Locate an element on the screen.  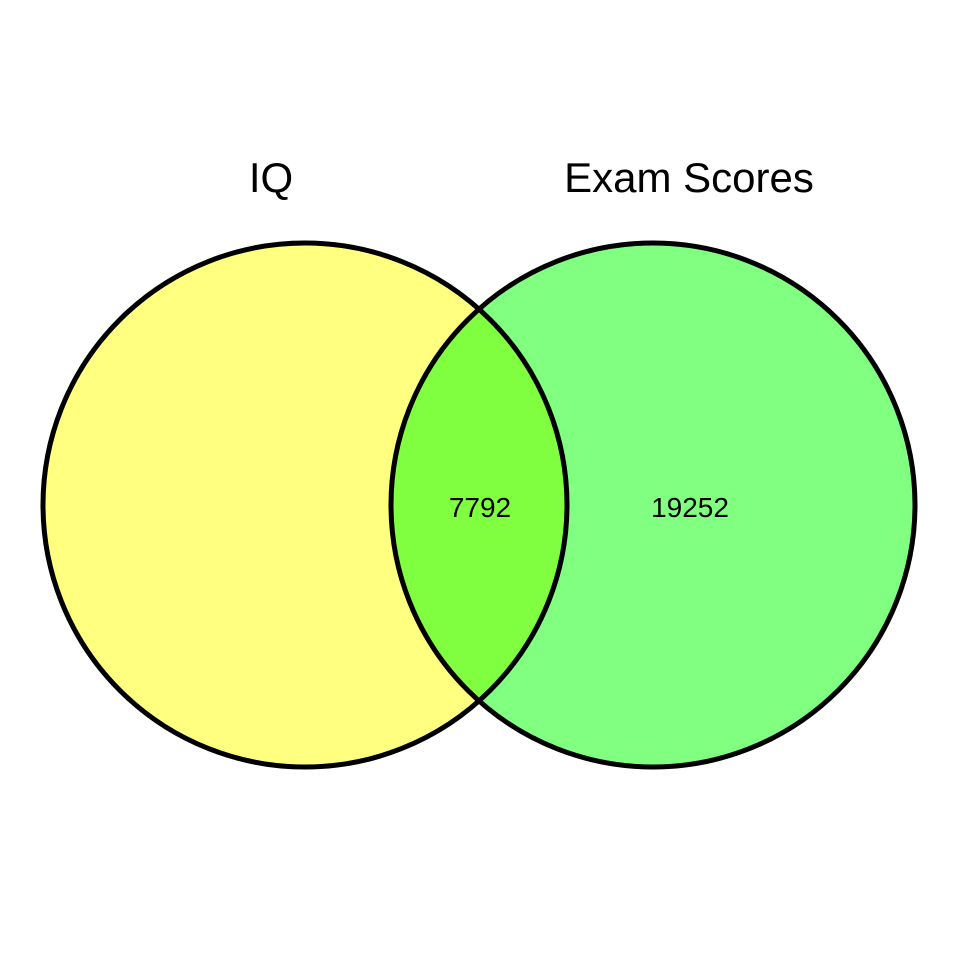
exam-scores-only-count: 19252 is located at coordinates (690, 507).